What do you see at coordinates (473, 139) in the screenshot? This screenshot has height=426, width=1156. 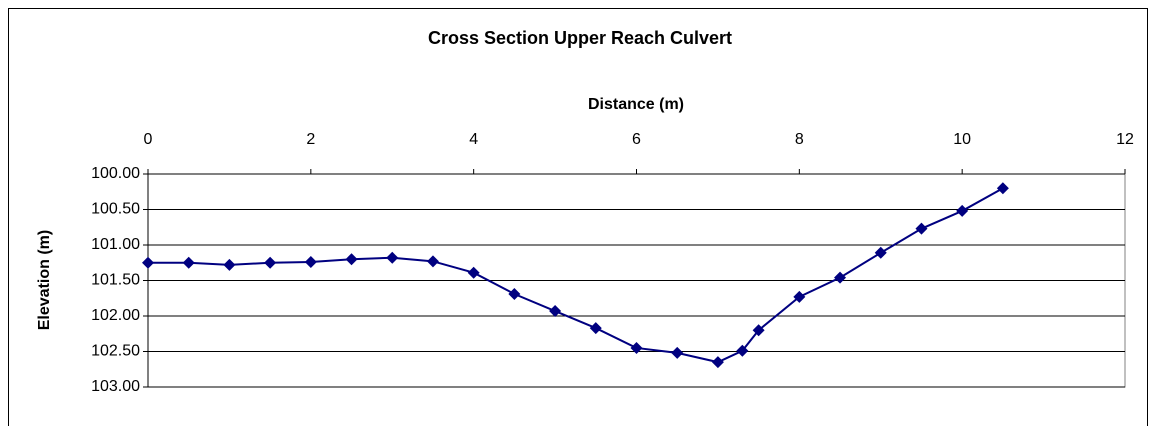 I see `x-tick-label: 4` at bounding box center [473, 139].